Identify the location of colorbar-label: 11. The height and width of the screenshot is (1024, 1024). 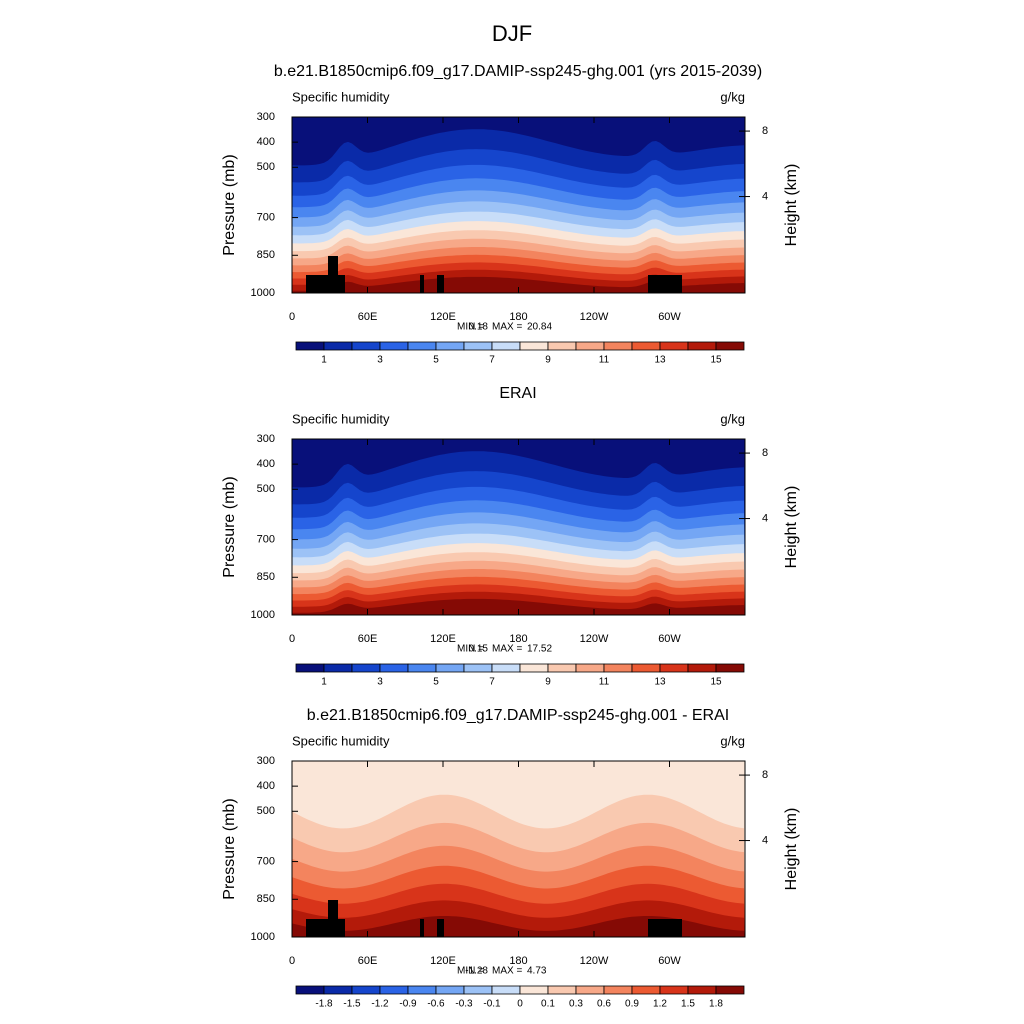
(604, 682).